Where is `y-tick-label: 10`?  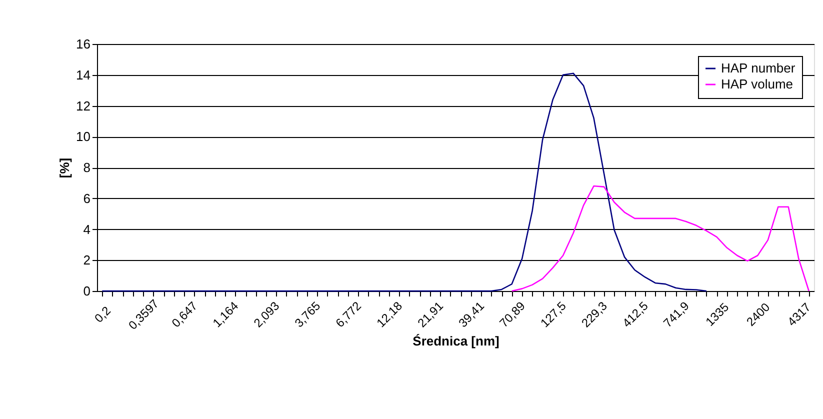 y-tick-label: 10 is located at coordinates (83, 136).